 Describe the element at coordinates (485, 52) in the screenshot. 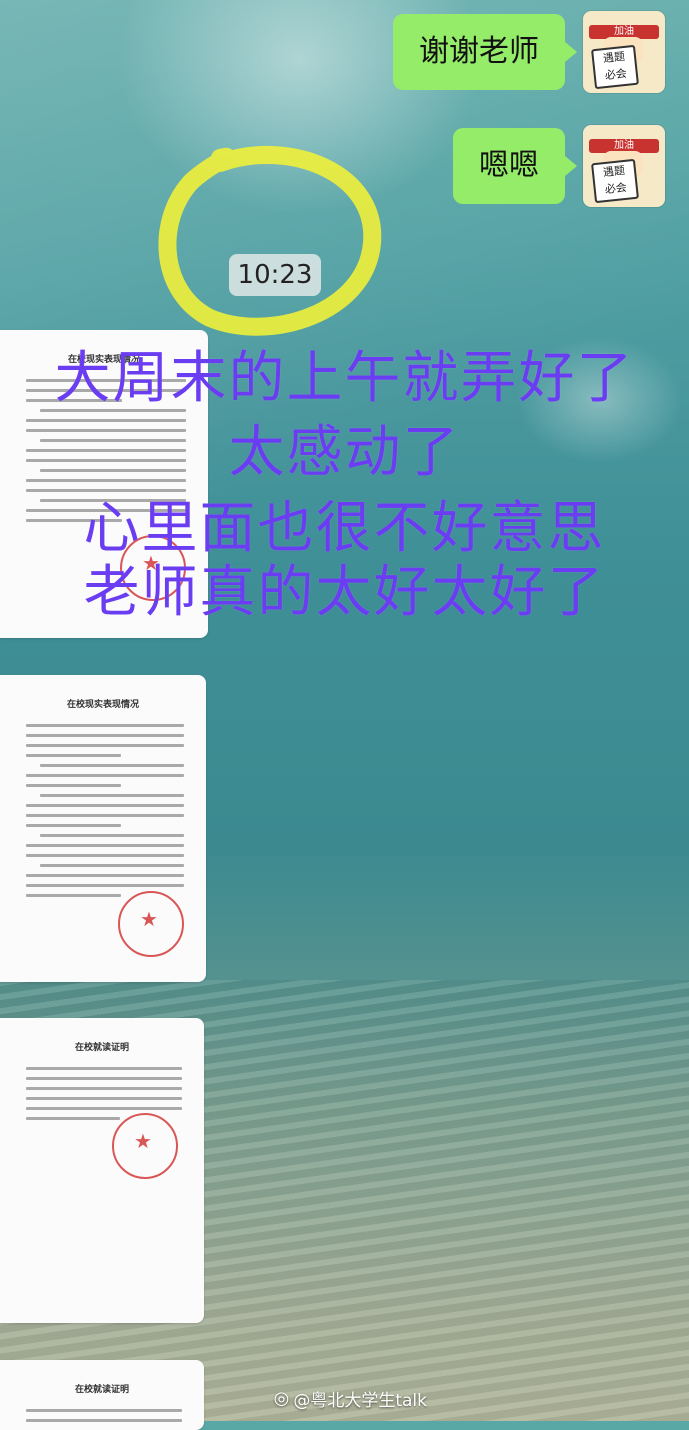

I see `message-bubble: 谢谢老师` at that location.